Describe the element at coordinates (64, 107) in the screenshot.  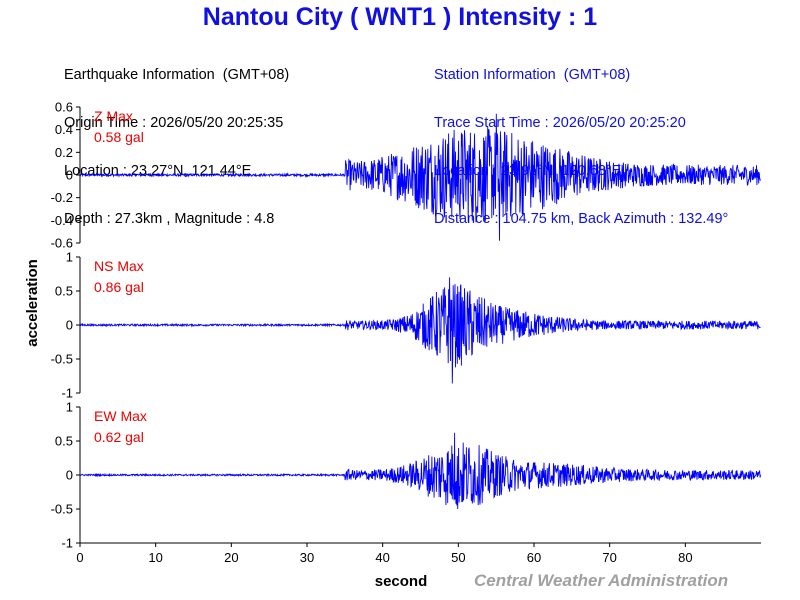
I see `y-tick-label: 0.6` at that location.